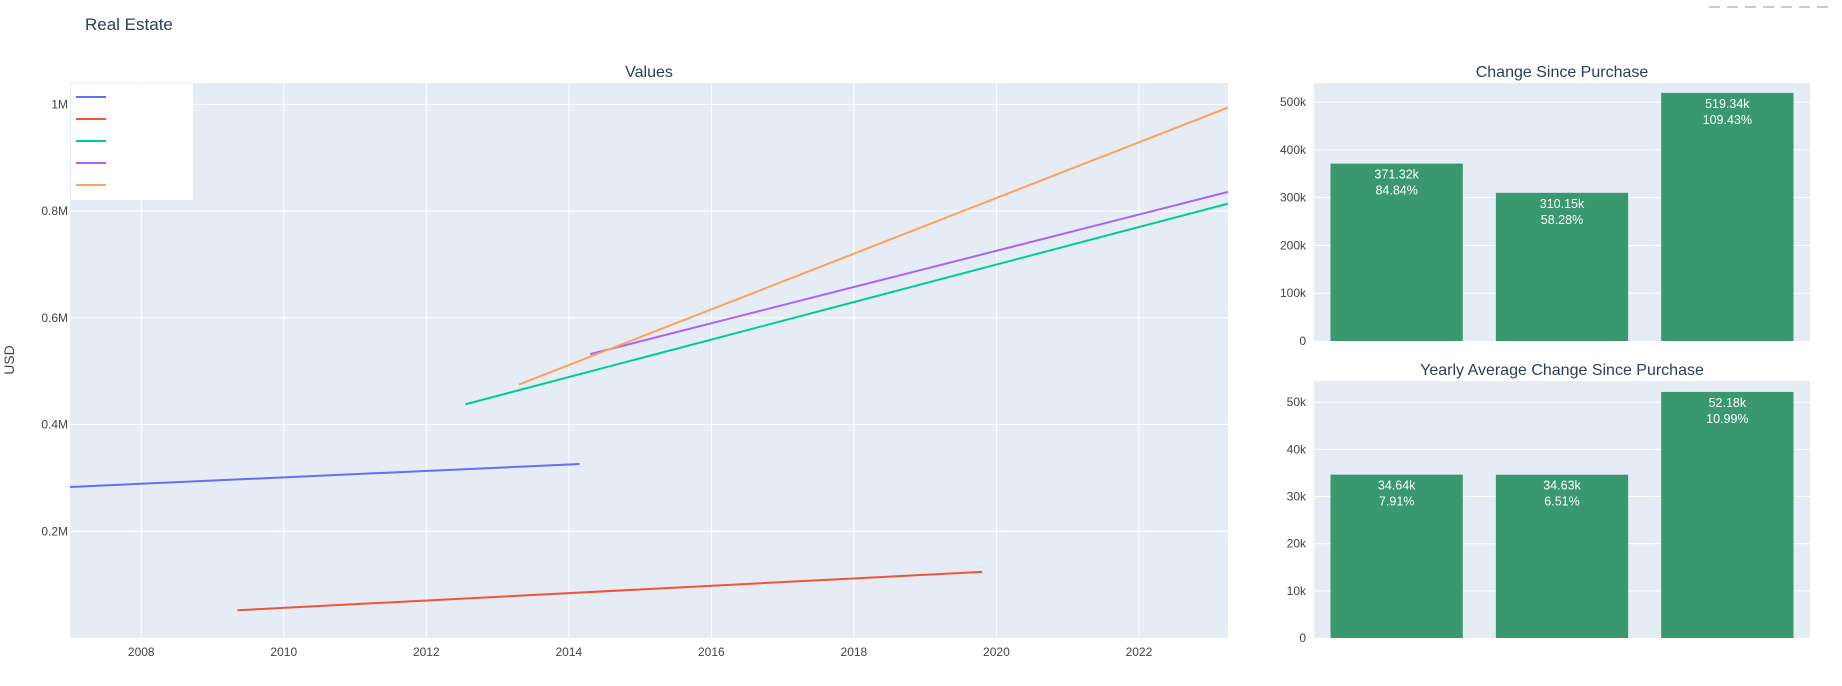  Describe the element at coordinates (854, 652) in the screenshot. I see `x-tick-label: 2018` at that location.